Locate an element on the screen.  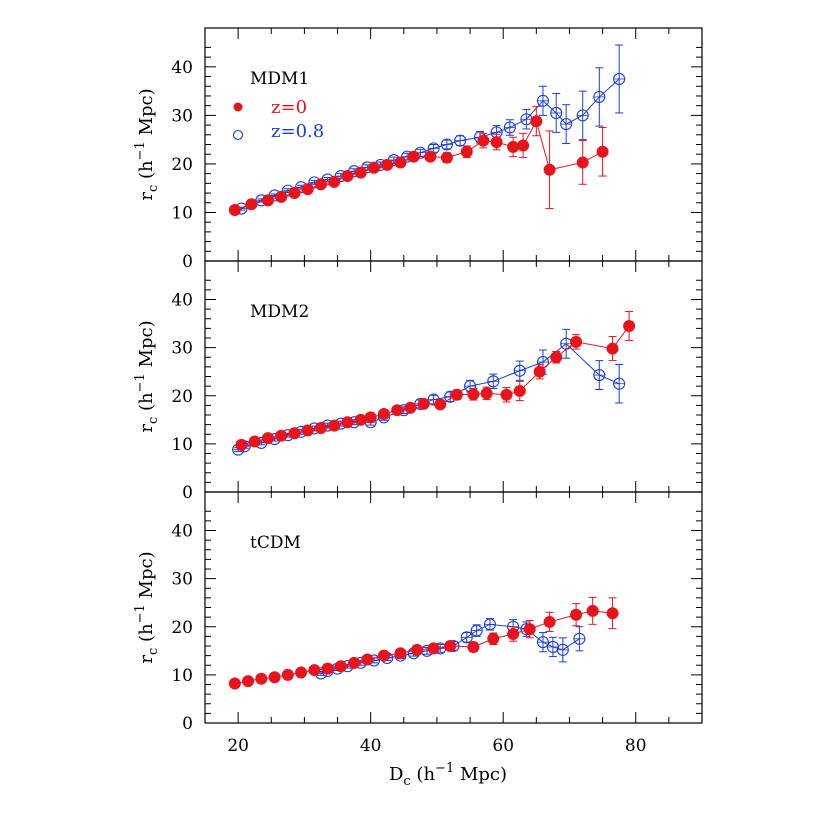
panel-label: MDM2 is located at coordinates (279, 312).